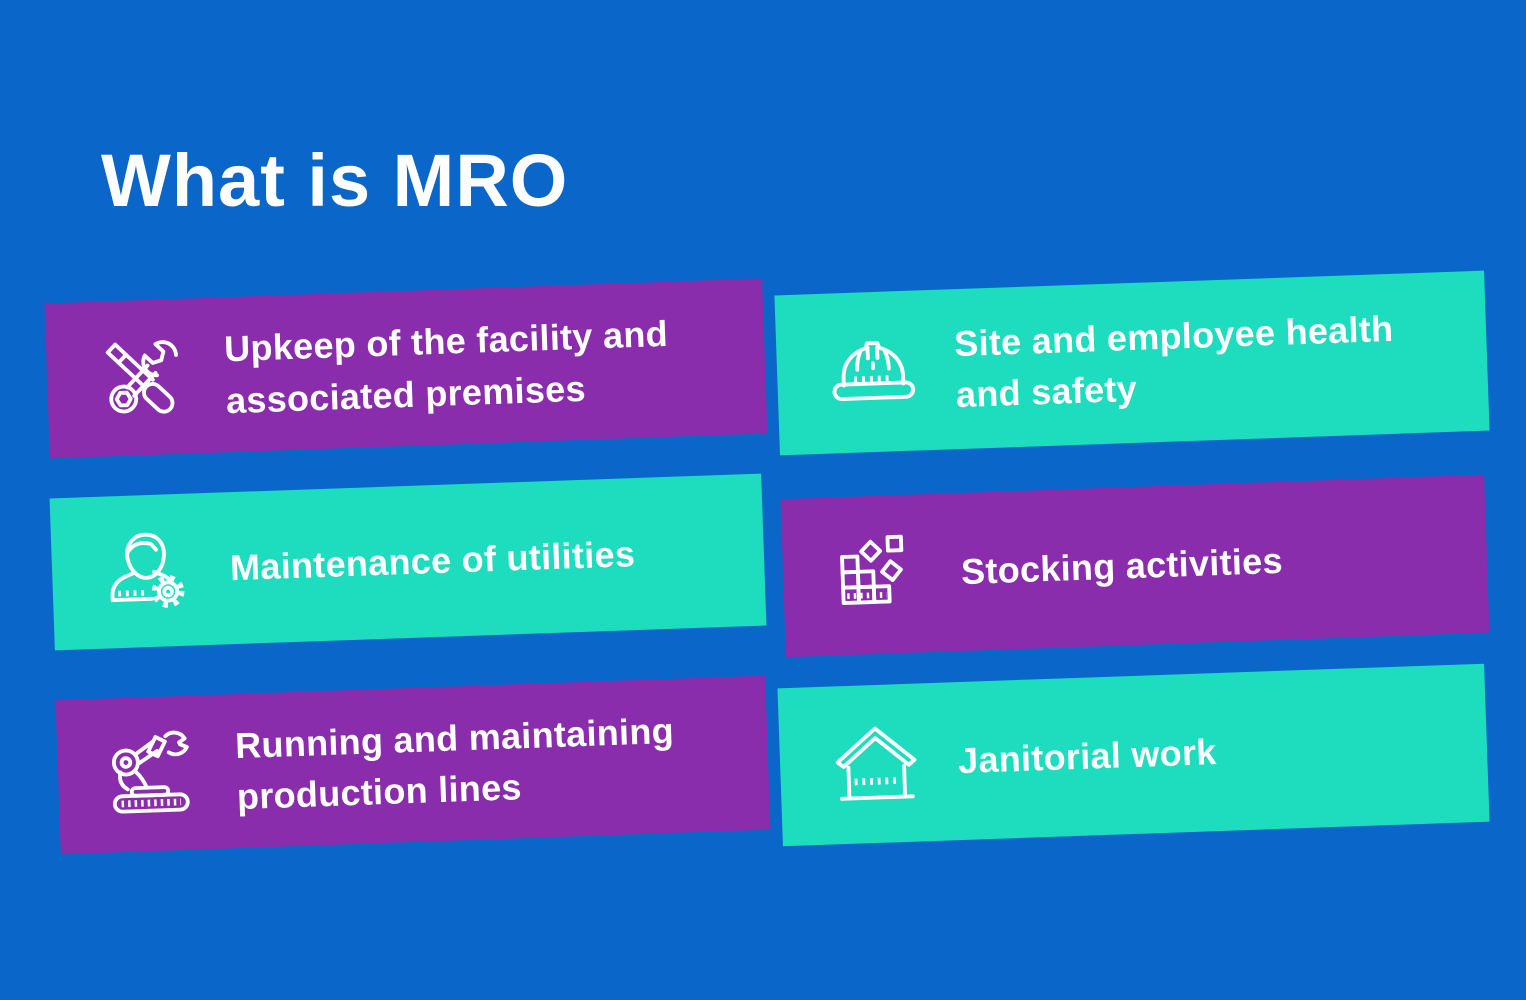 This screenshot has height=1000, width=1526. What do you see at coordinates (879, 574) in the screenshot?
I see `stacked-boxes-icon` at bounding box center [879, 574].